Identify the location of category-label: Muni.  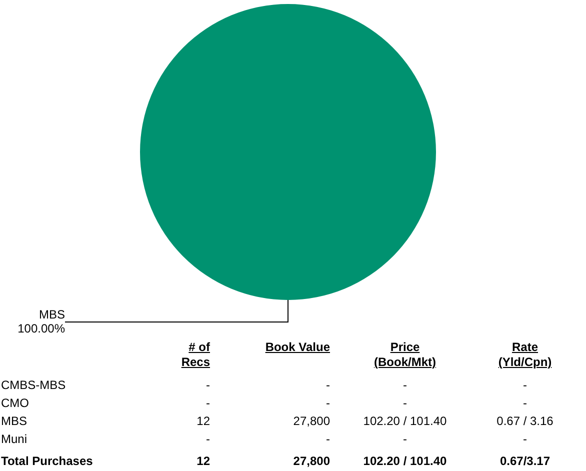
(14, 439).